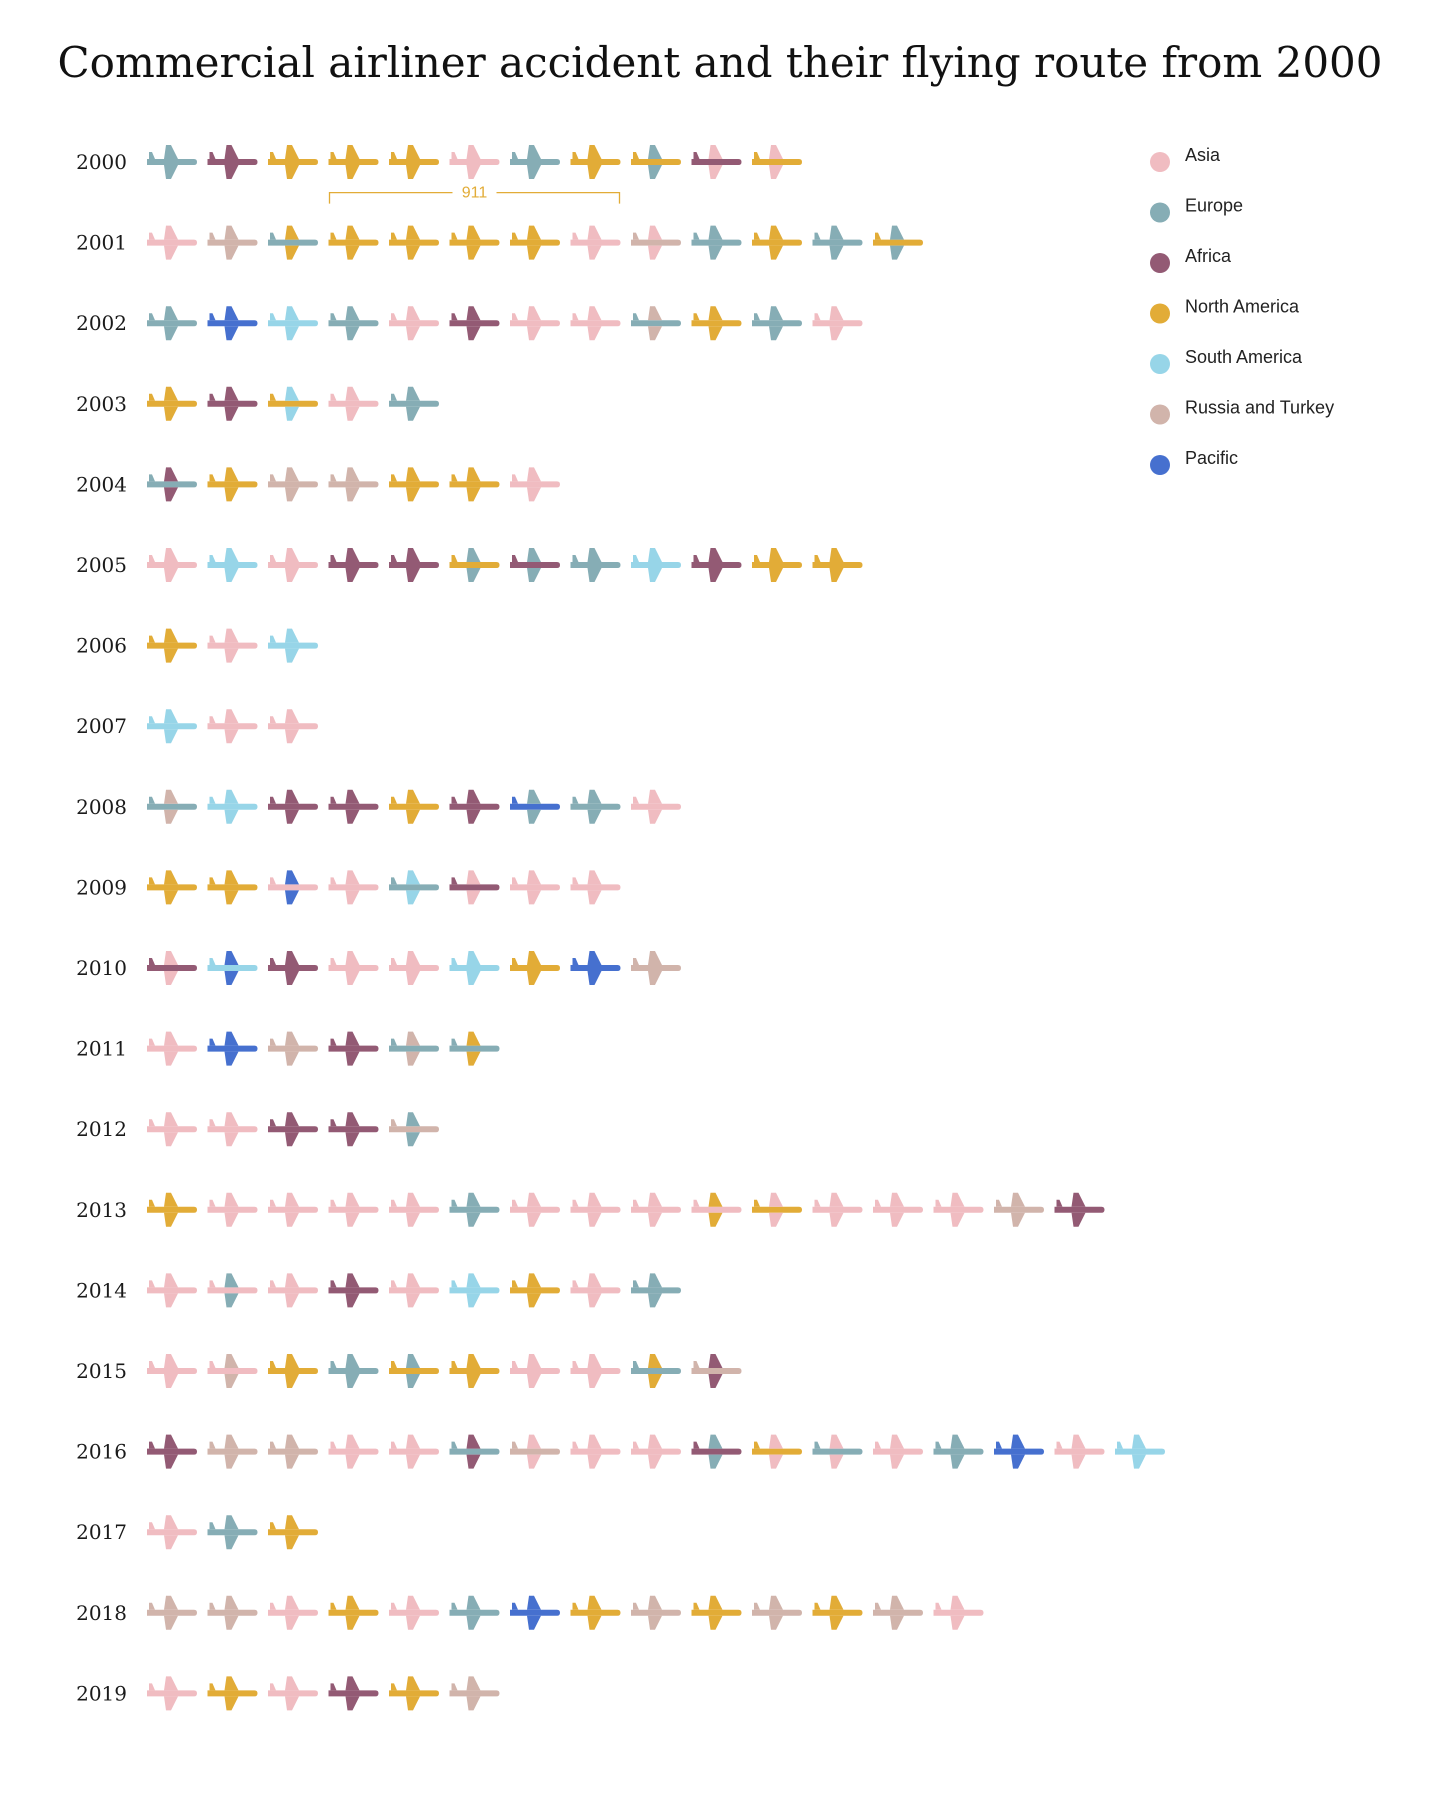  I want to click on year-label-2016: 2016, so click(101, 1452).